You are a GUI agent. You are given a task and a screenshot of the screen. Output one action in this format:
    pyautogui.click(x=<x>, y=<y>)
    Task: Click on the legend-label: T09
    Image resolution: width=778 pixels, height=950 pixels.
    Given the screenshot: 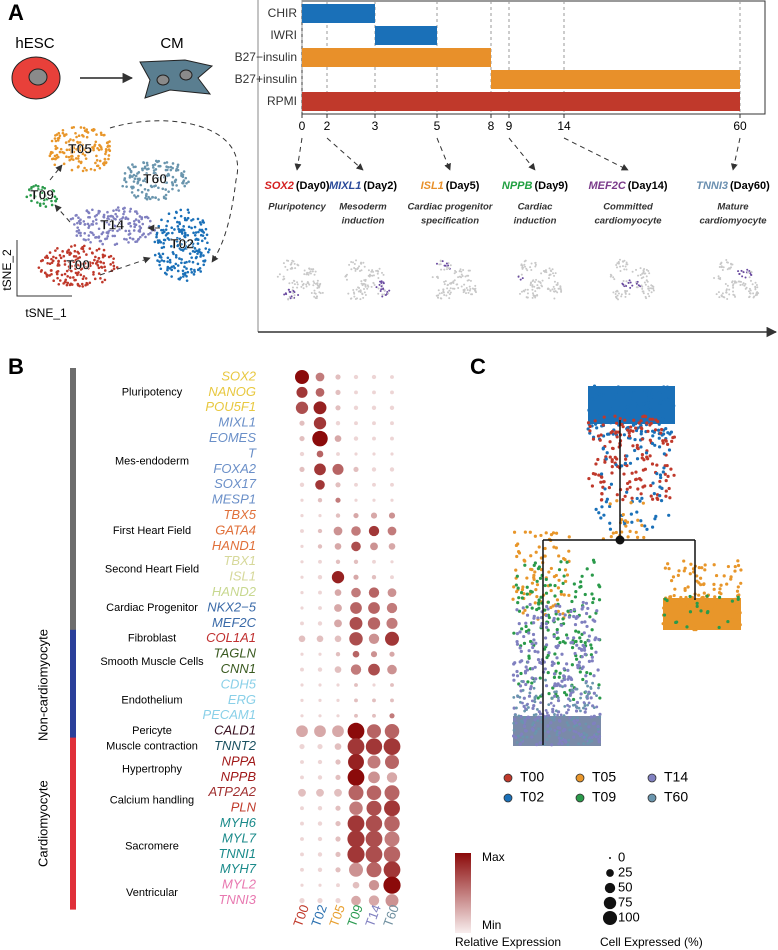 What is the action you would take?
    pyautogui.click(x=604, y=797)
    